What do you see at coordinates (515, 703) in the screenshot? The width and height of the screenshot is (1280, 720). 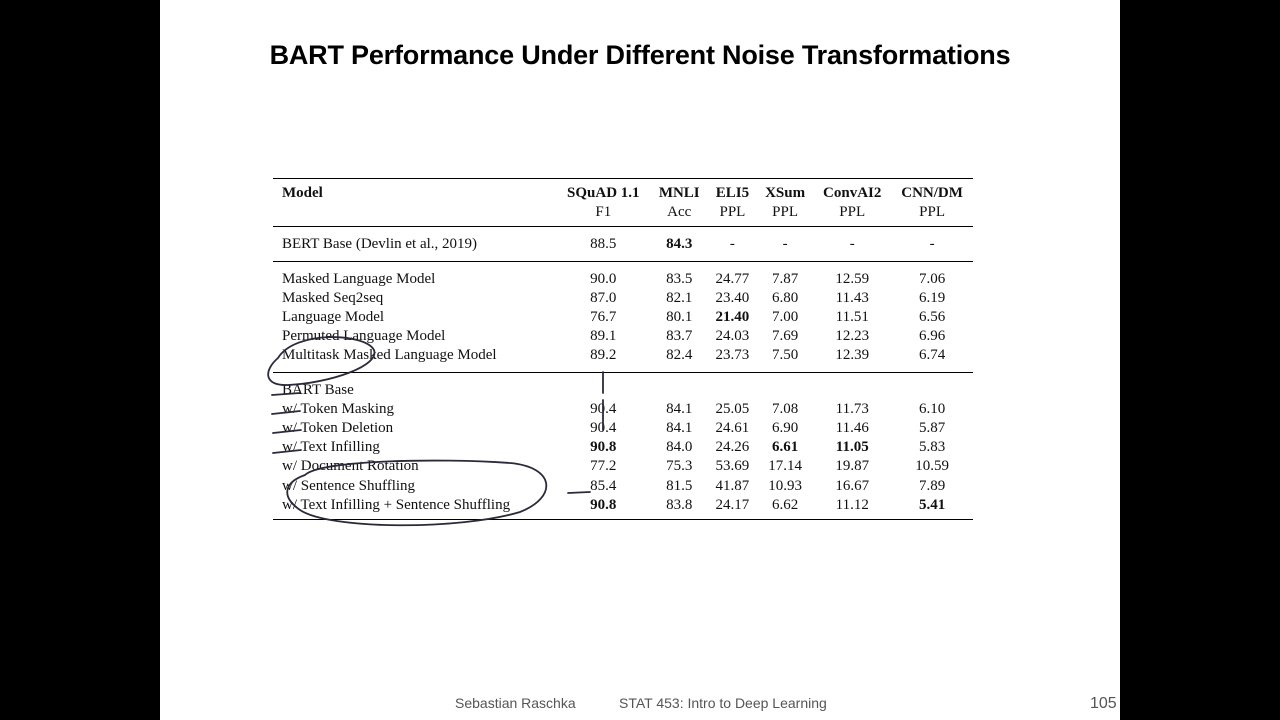 I see `footer-author: Sebastian Raschka` at bounding box center [515, 703].